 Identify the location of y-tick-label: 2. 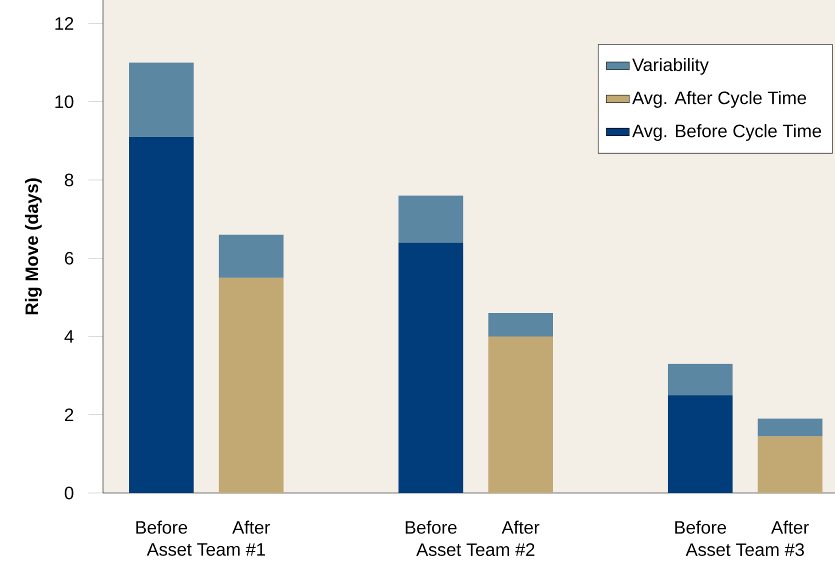
(69, 415).